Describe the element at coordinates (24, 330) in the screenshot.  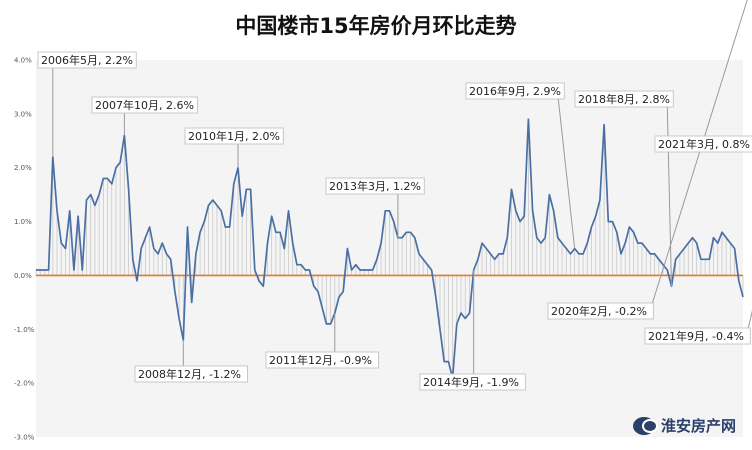
I see `y-tick-label: -1.0%` at that location.